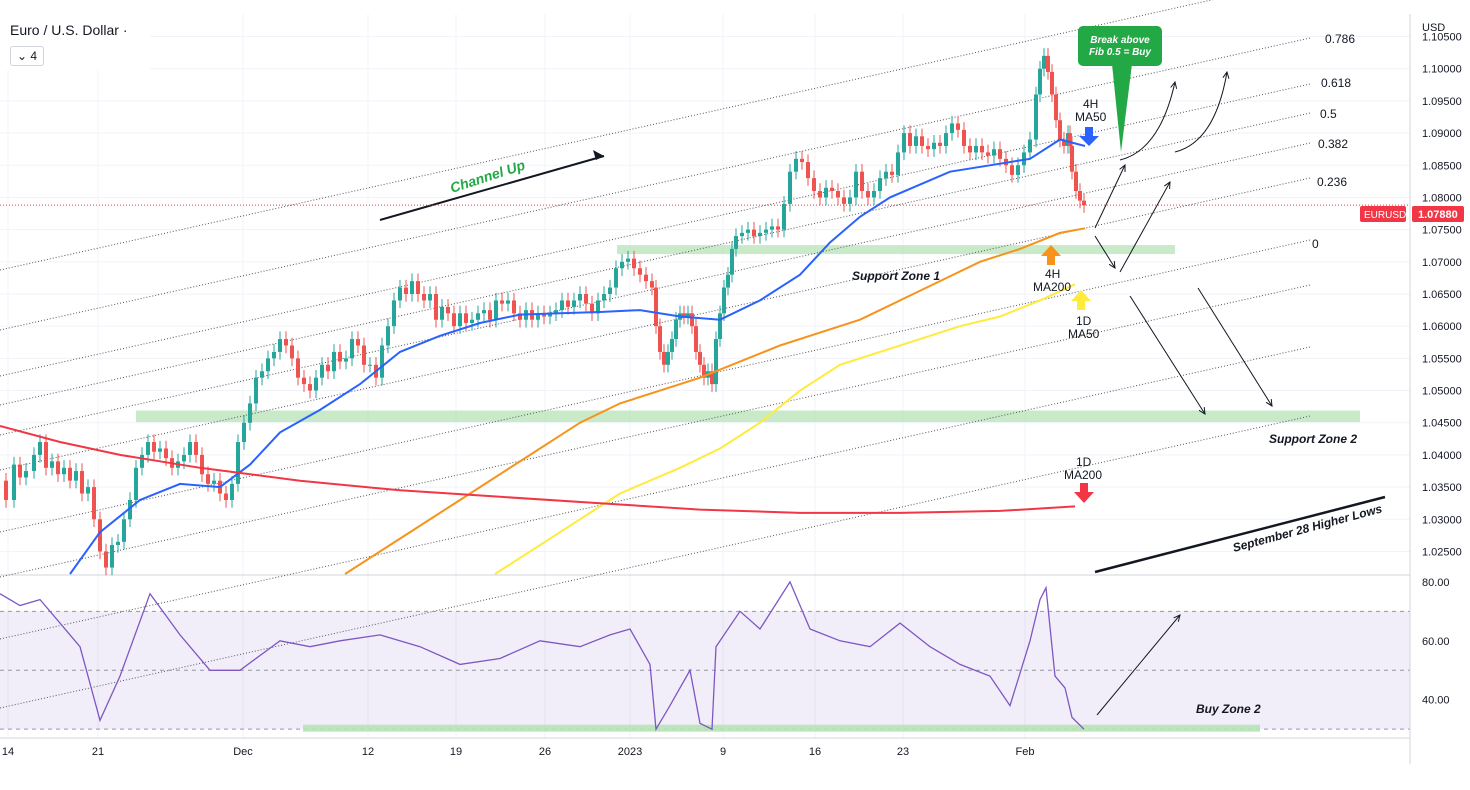 The width and height of the screenshot is (1470, 790). Describe the element at coordinates (1442, 520) in the screenshot. I see `price-tick-15: 1.03000` at that location.